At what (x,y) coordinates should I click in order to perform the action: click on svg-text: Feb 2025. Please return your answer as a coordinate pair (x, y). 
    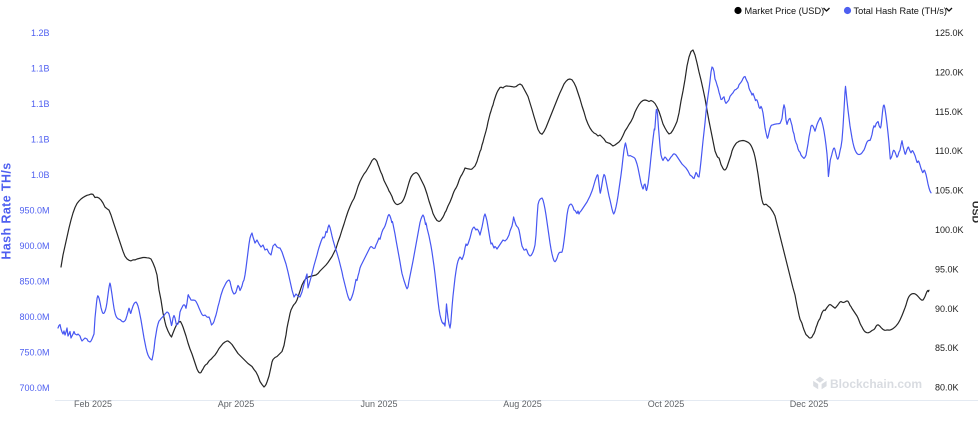
    Looking at the image, I should click on (93, 404).